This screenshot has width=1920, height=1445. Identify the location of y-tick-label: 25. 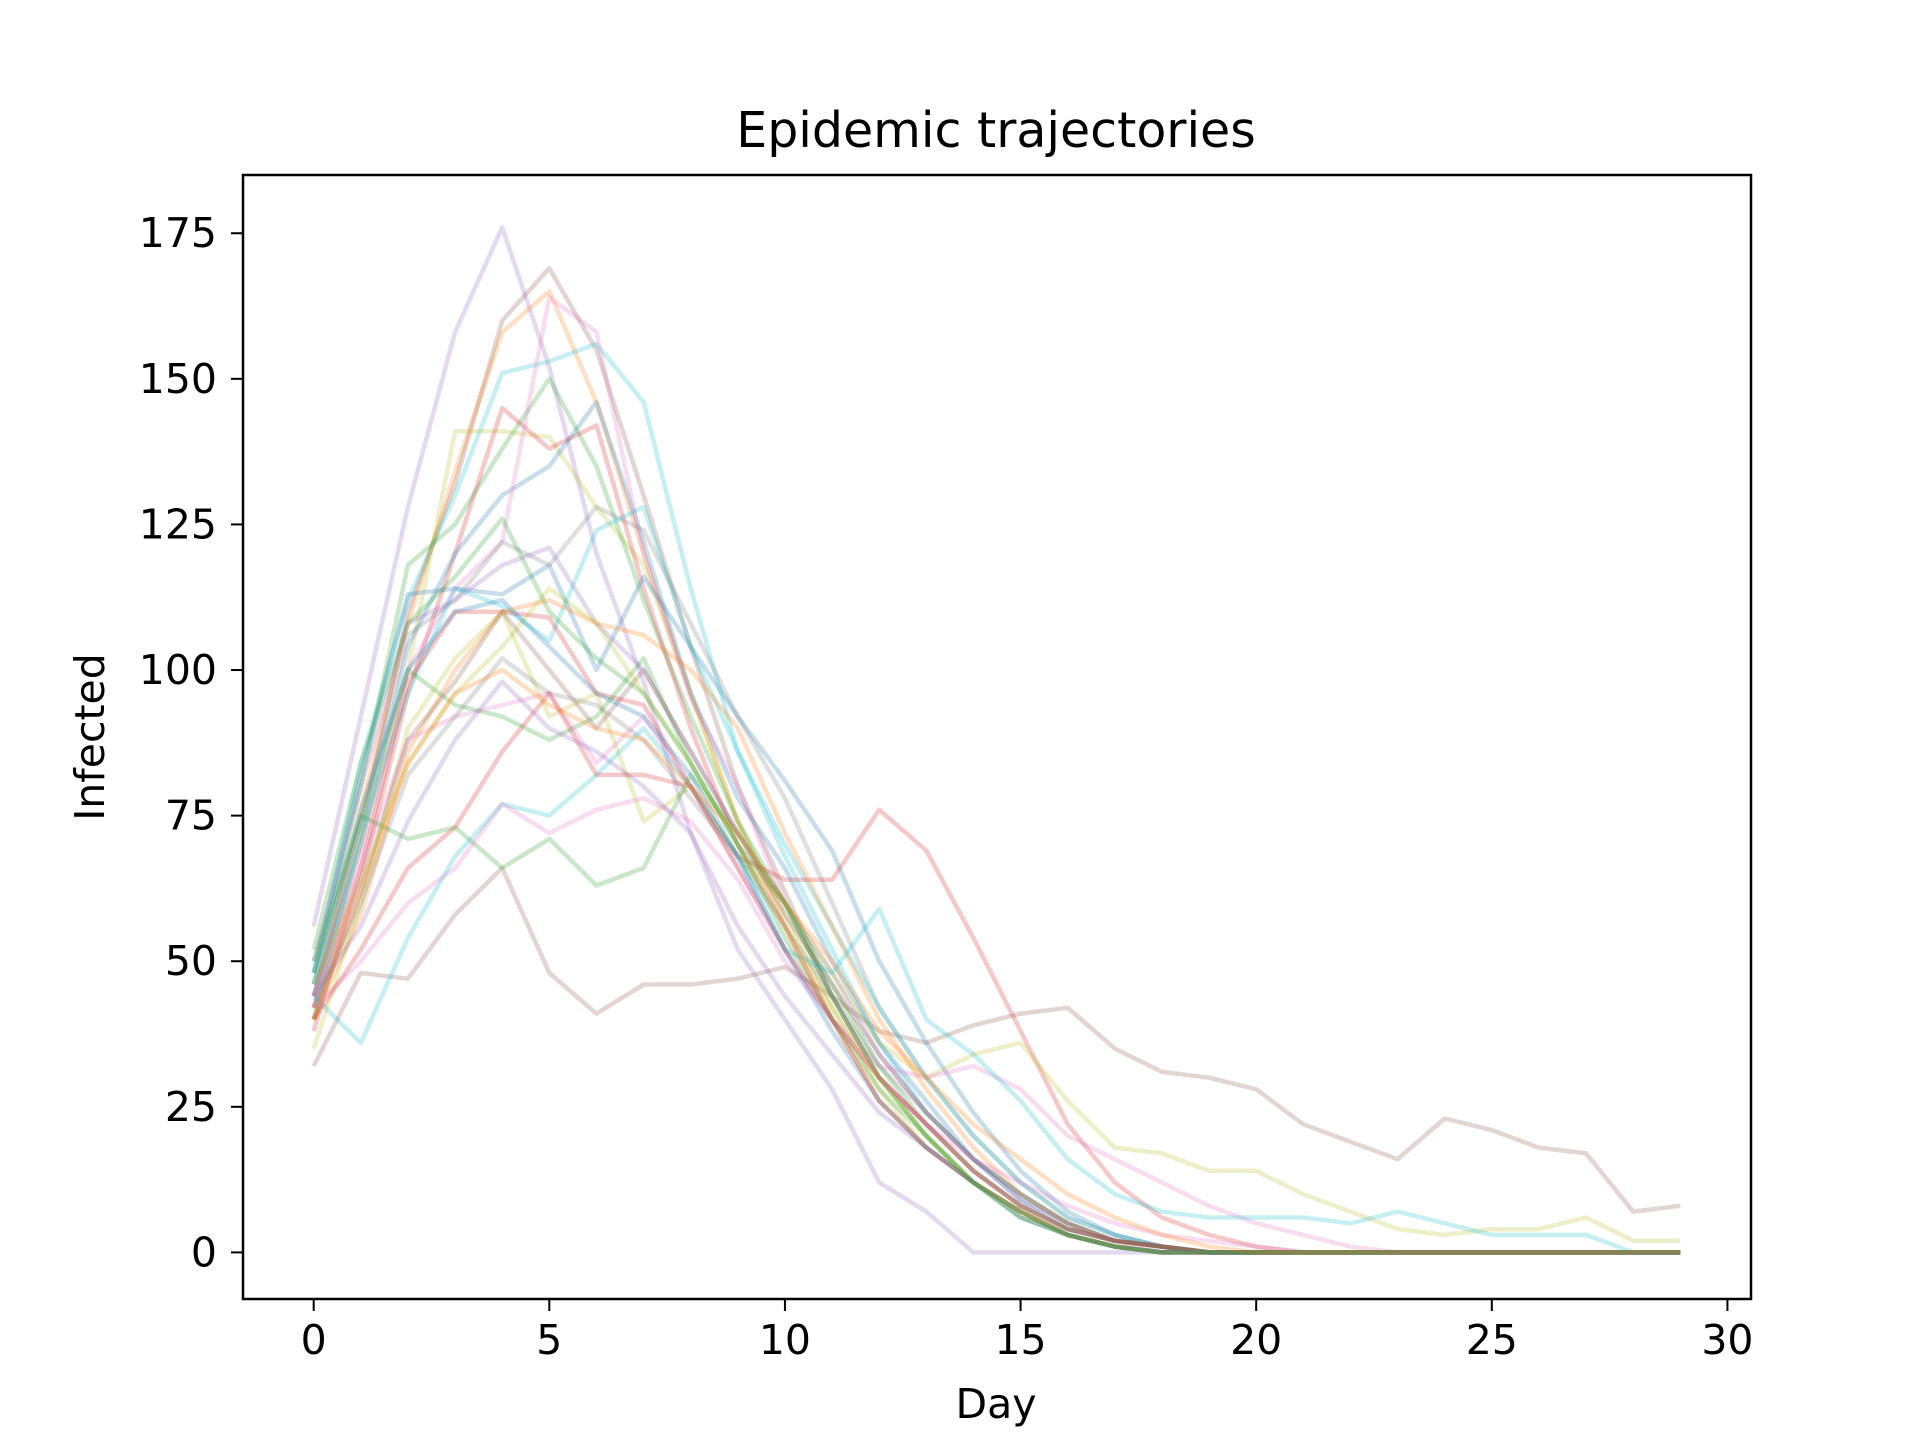
(191, 1107).